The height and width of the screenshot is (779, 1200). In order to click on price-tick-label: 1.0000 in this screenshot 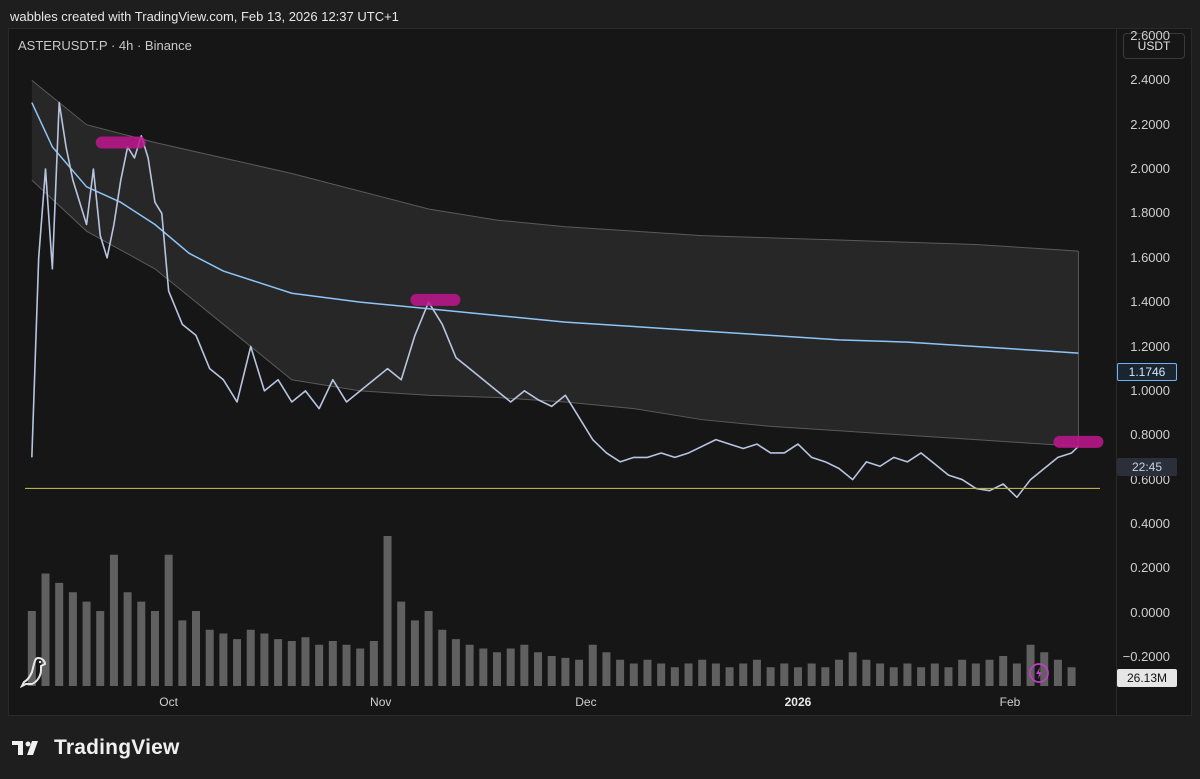, I will do `click(1150, 390)`.